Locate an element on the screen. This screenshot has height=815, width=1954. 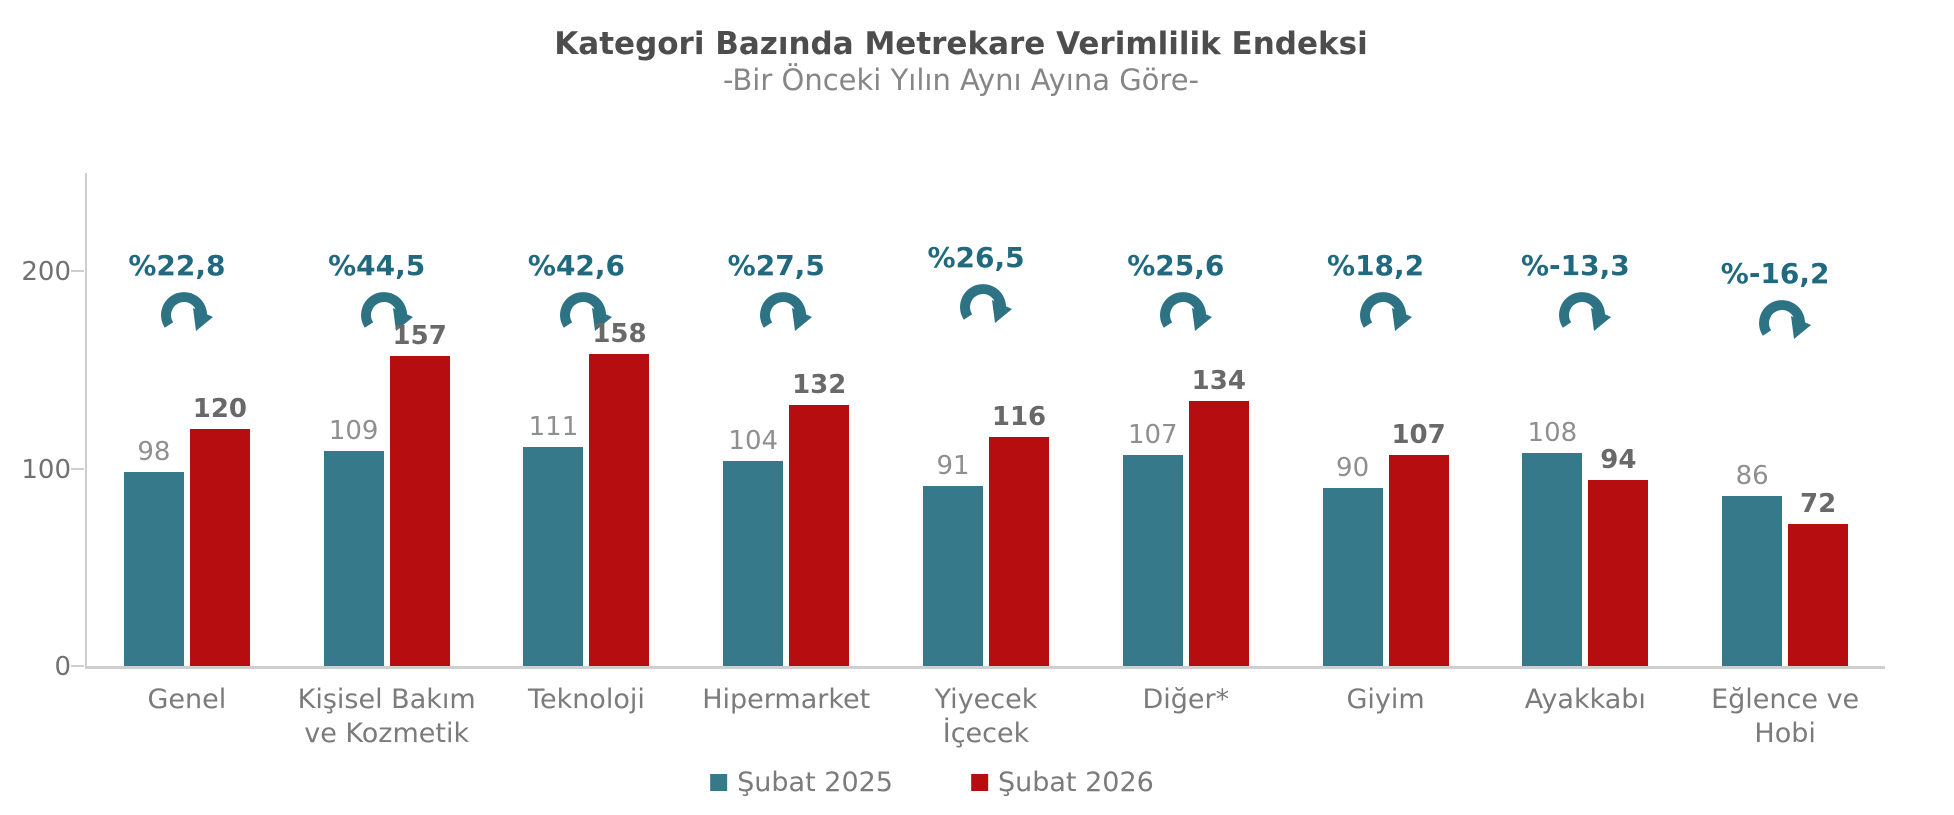
legend-swatch-2026-icon is located at coordinates (979, 782).